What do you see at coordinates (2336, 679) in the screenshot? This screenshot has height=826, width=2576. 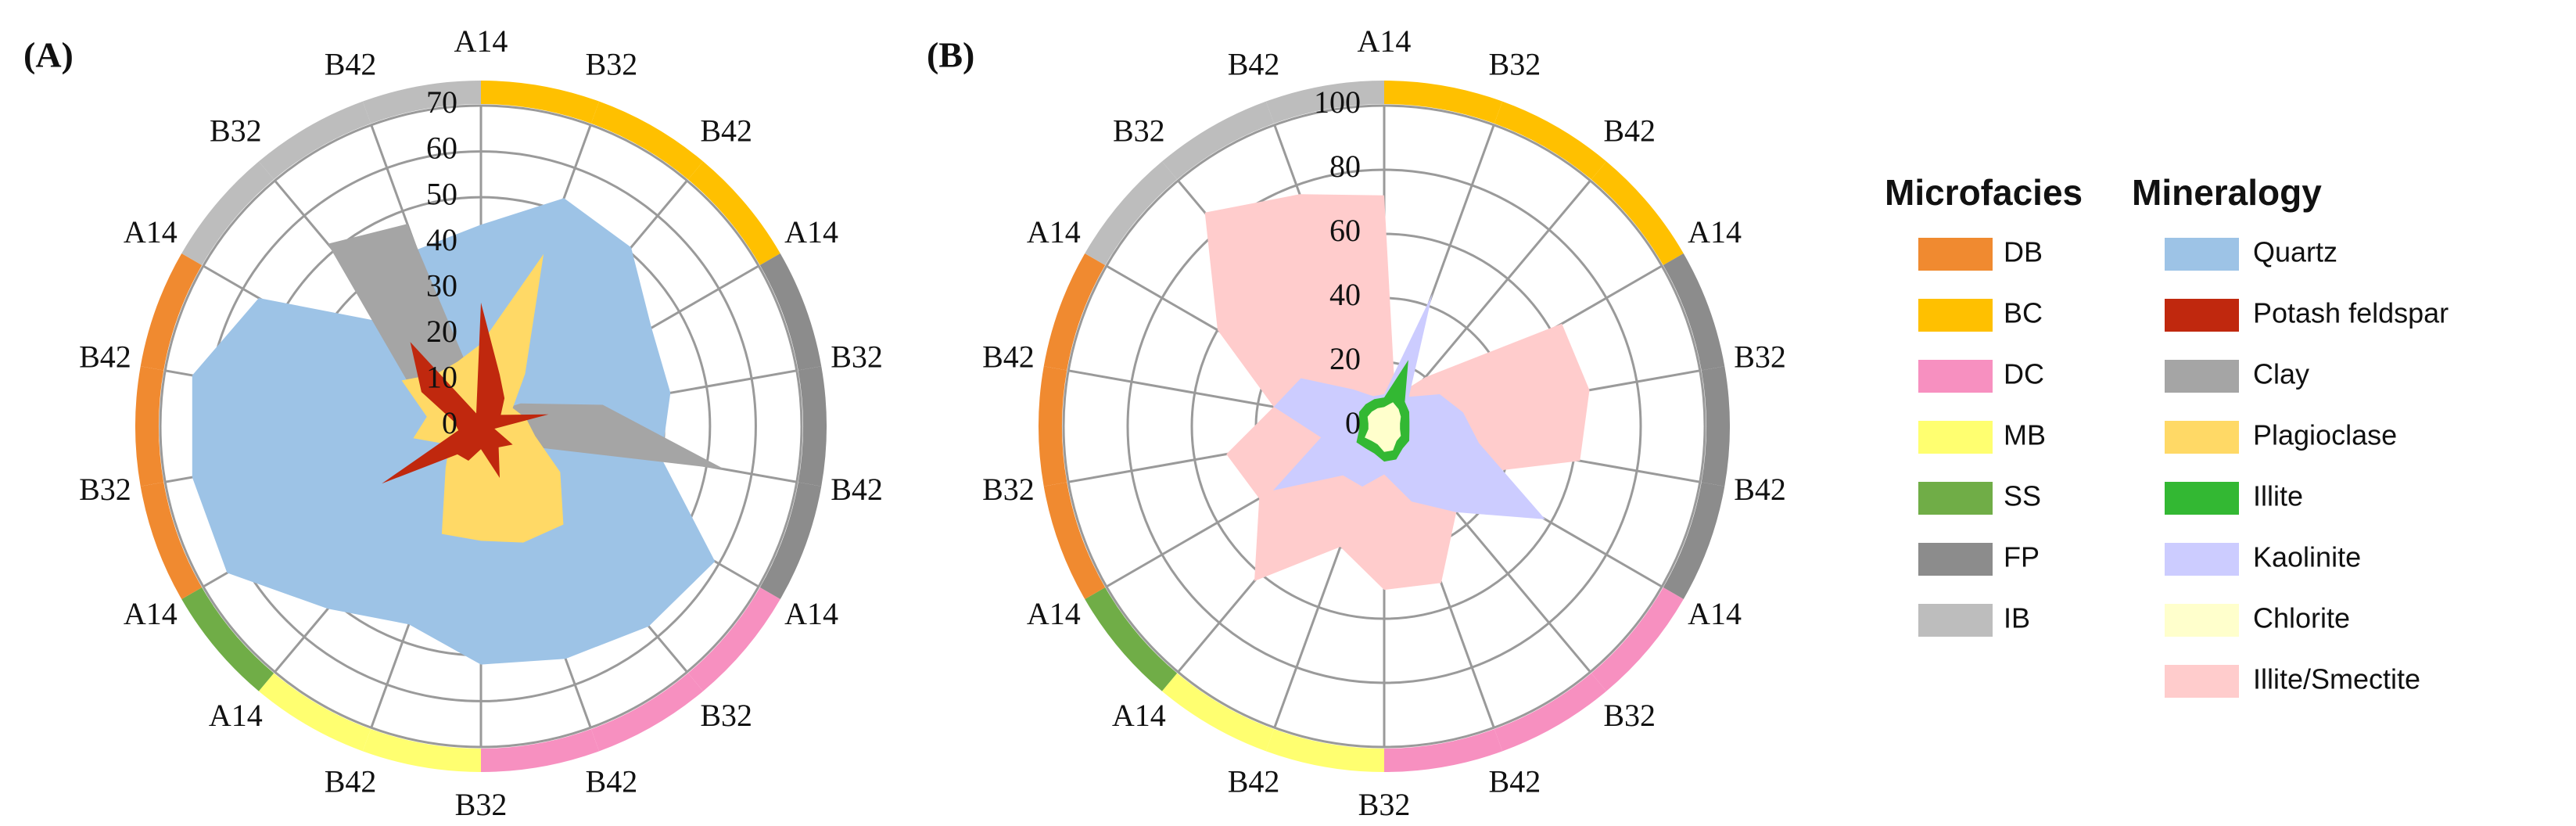 I see `legend-label: Illite/Smectite` at bounding box center [2336, 679].